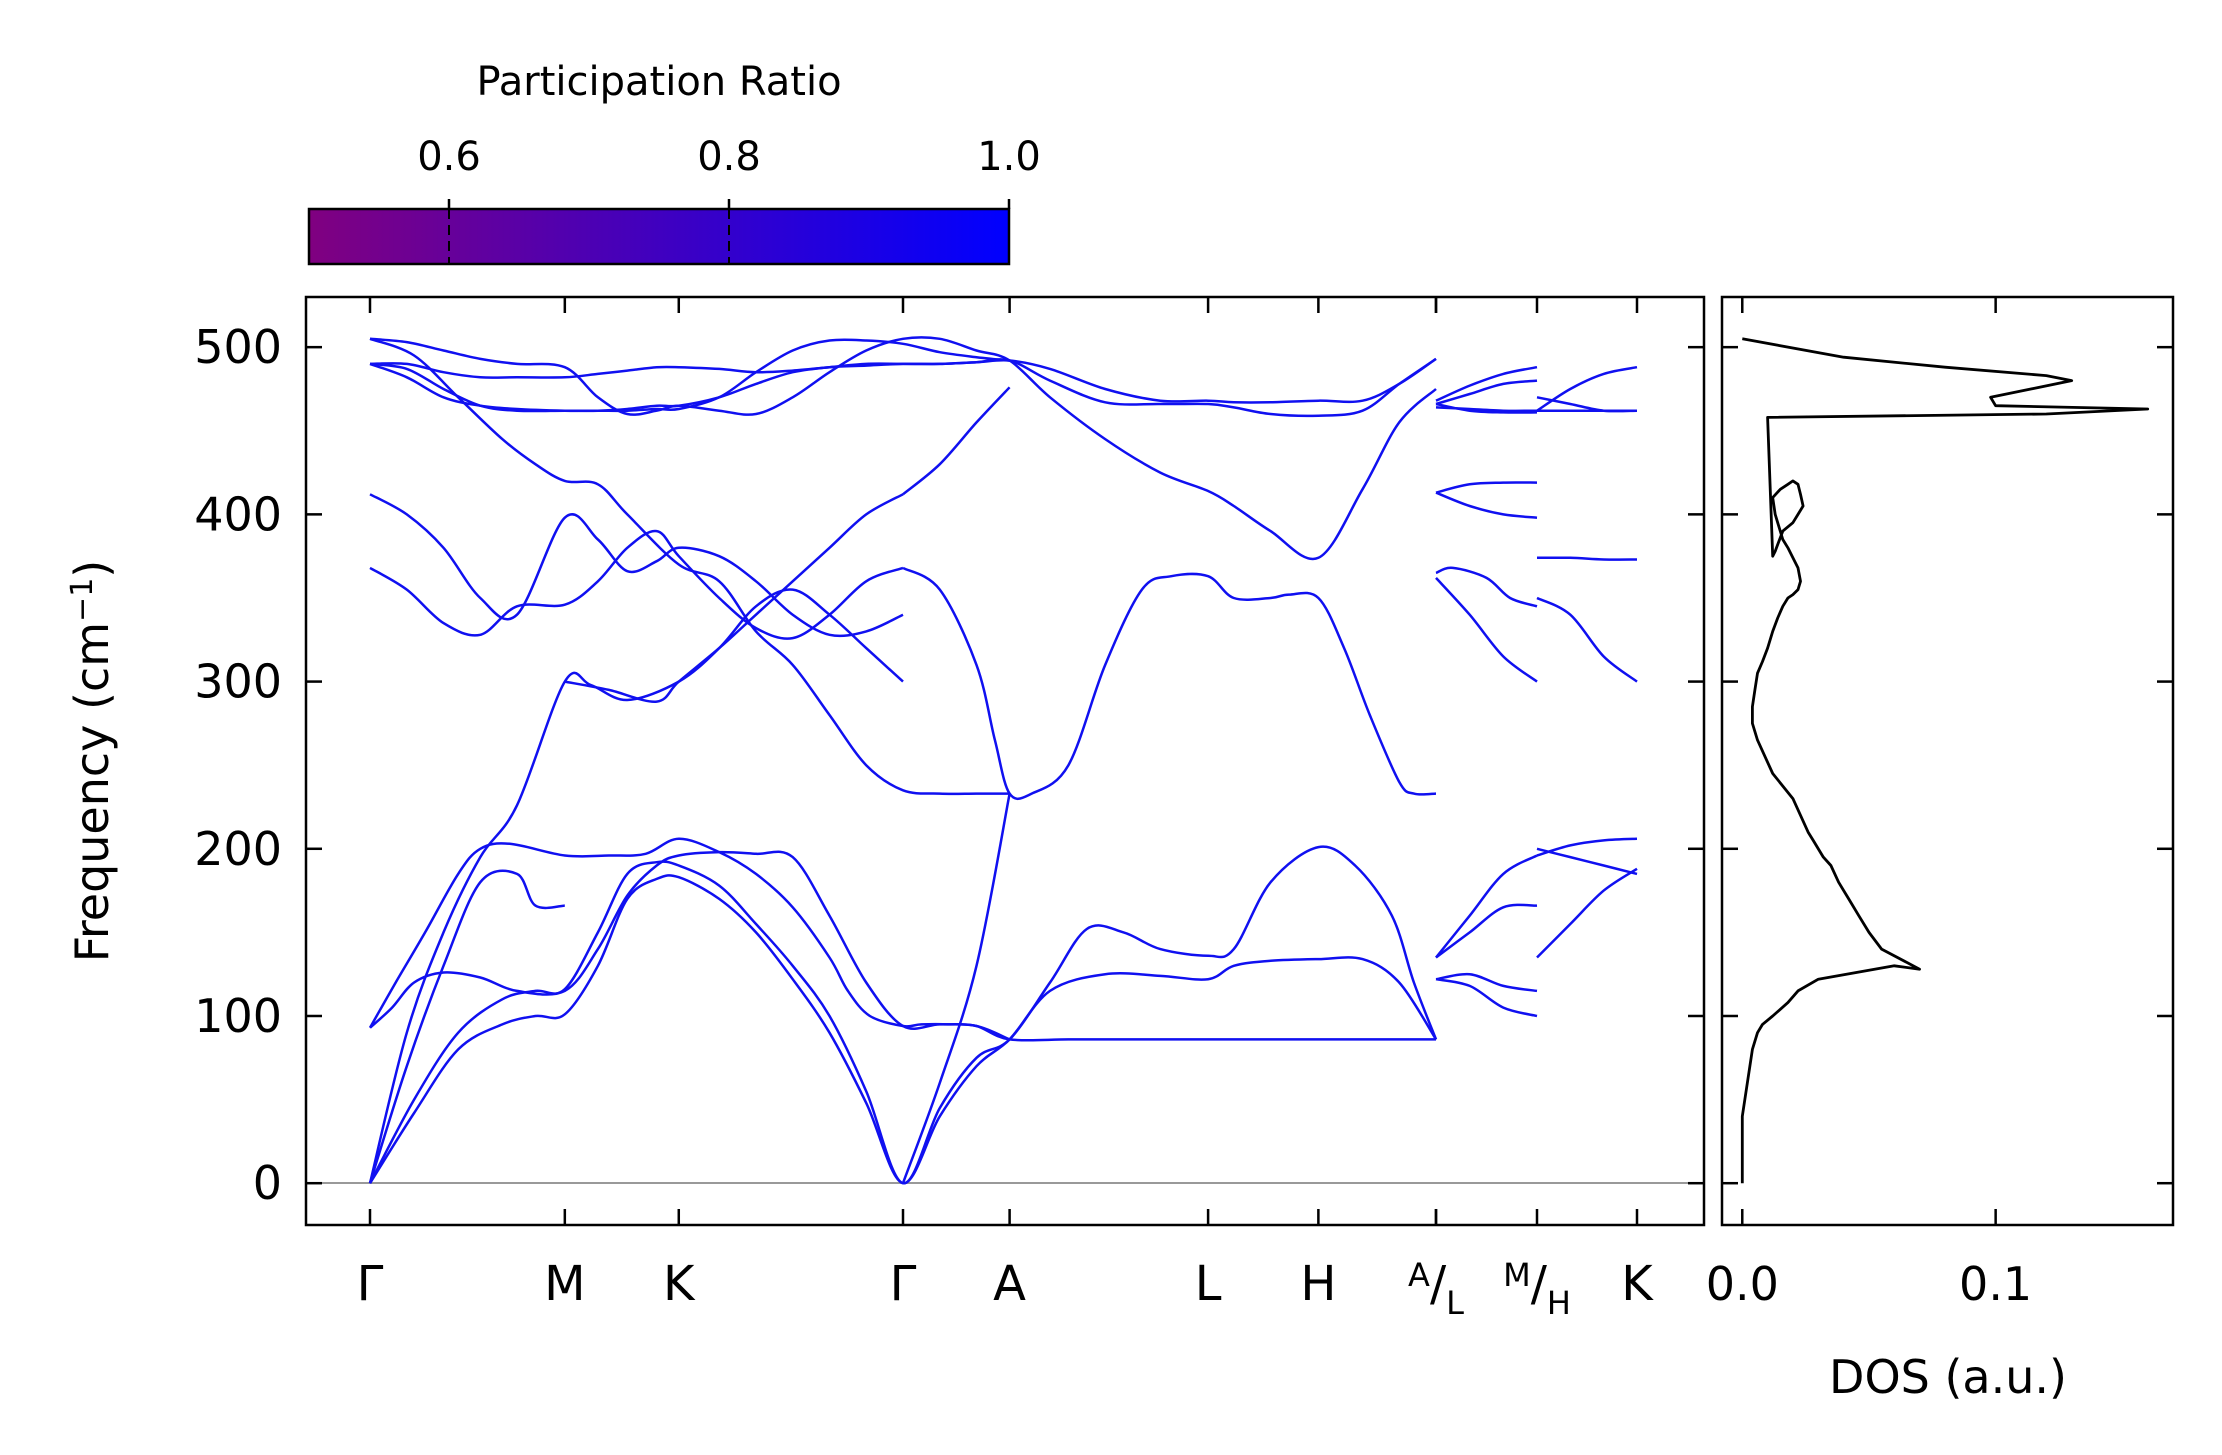 The image size is (2222, 1455). I want to click on dos-axes-frame, so click(1947, 761).